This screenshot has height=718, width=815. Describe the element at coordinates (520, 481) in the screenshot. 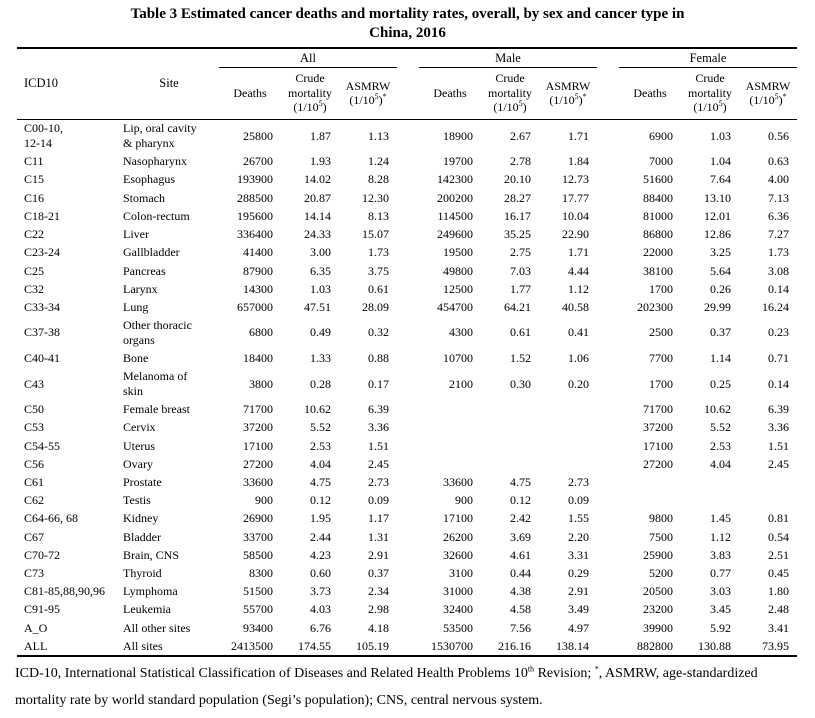

I see `crude-mortality-cell: 4.75` at that location.